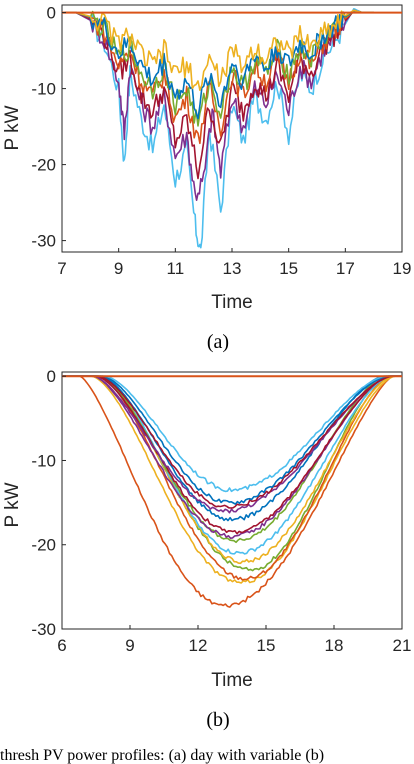  I want to click on x-tick-label-a-4: 15, so click(288, 268).